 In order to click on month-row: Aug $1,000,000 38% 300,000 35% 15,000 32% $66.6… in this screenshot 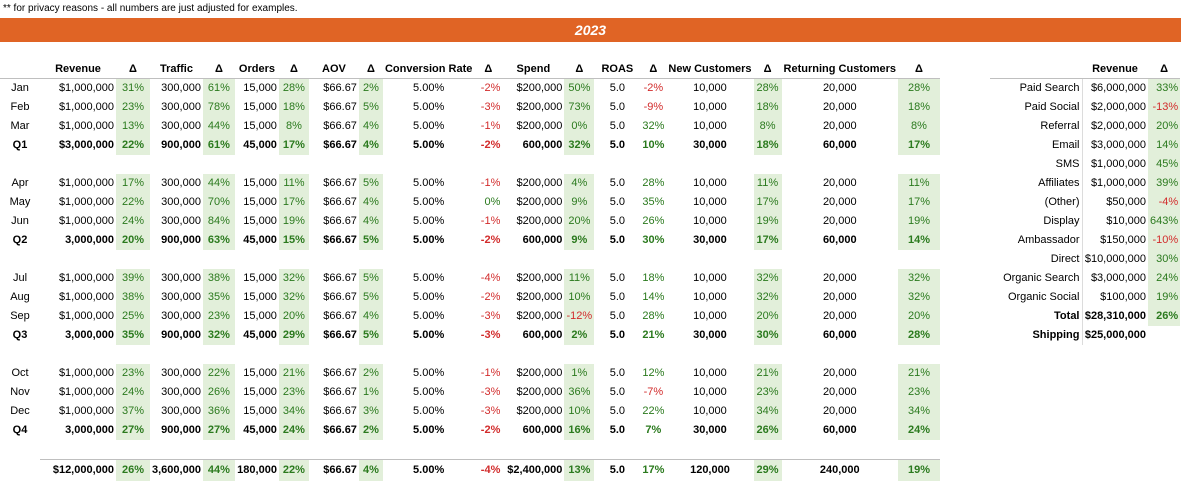, I will do `click(470, 297)`.